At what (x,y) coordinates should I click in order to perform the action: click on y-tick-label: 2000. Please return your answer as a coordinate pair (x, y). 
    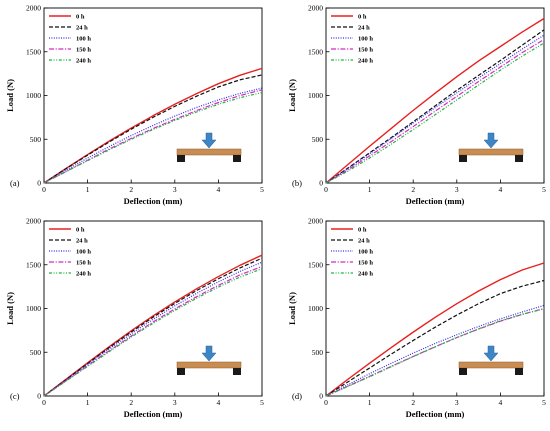
    Looking at the image, I should click on (33, 8).